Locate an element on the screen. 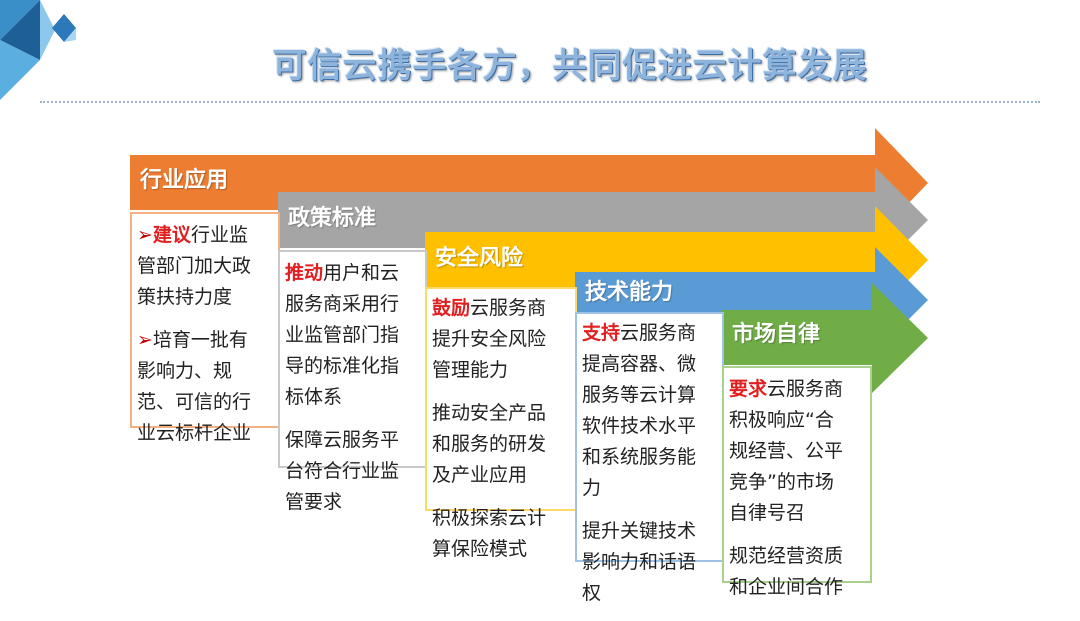 The height and width of the screenshot is (621, 1080). paragraph: 推动安全产品 和服务的研发 及产业应用 is located at coordinates (489, 444).